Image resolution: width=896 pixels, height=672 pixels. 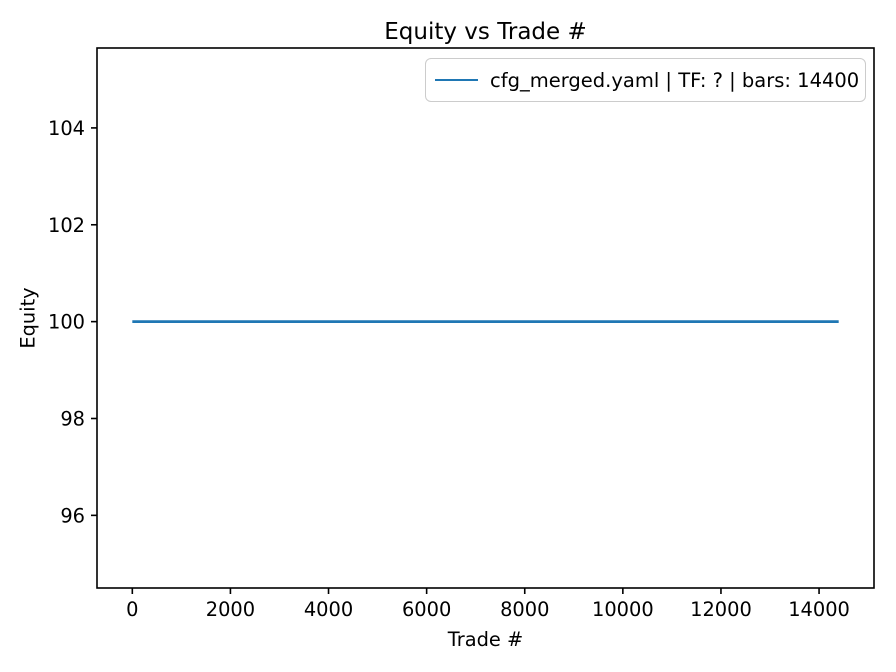 I want to click on x-tick-label: 0, so click(x=132, y=609).